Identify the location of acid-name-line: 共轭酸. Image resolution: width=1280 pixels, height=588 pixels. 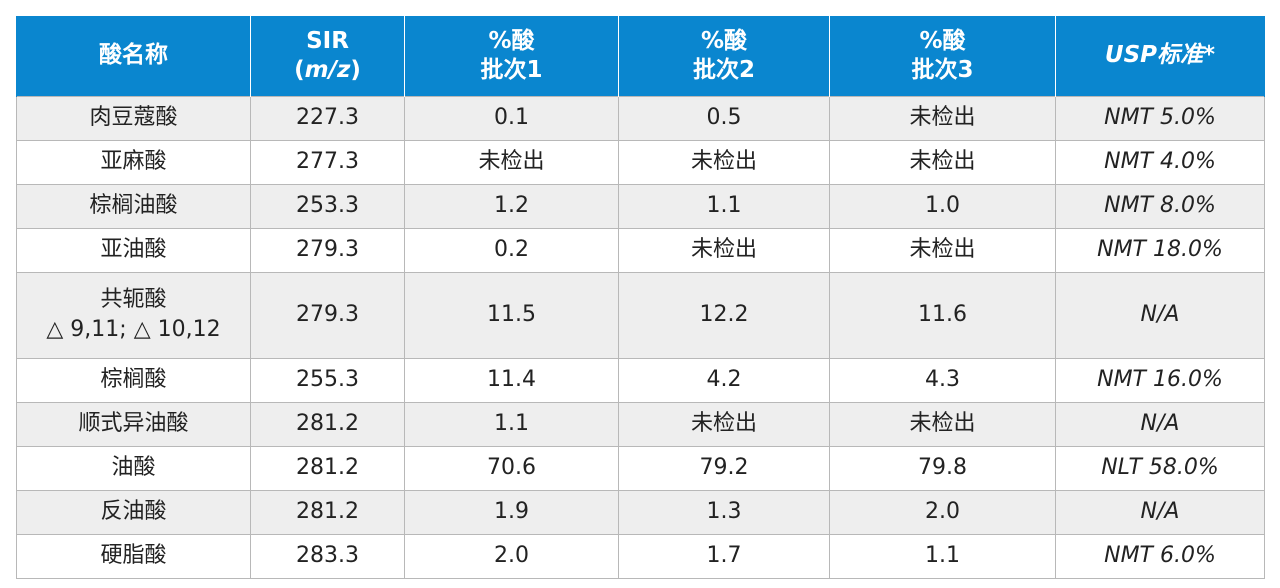
(133, 299).